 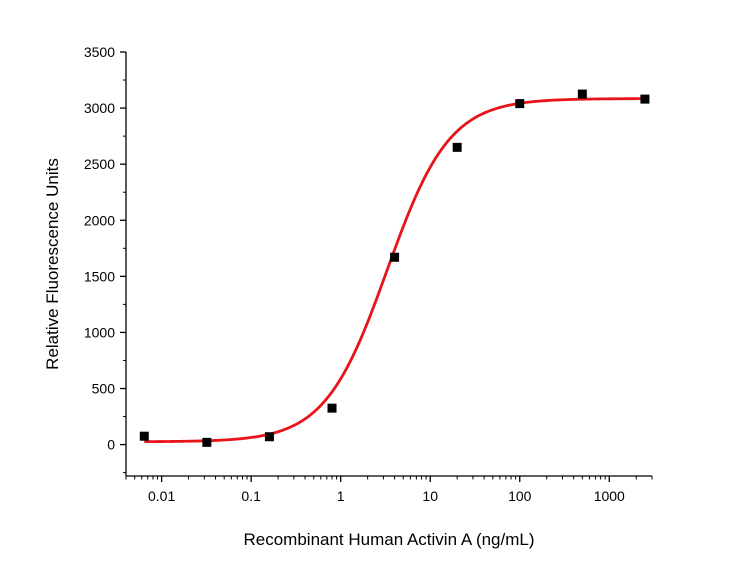 What do you see at coordinates (251, 496) in the screenshot?
I see `x-tick-label: 0.1` at bounding box center [251, 496].